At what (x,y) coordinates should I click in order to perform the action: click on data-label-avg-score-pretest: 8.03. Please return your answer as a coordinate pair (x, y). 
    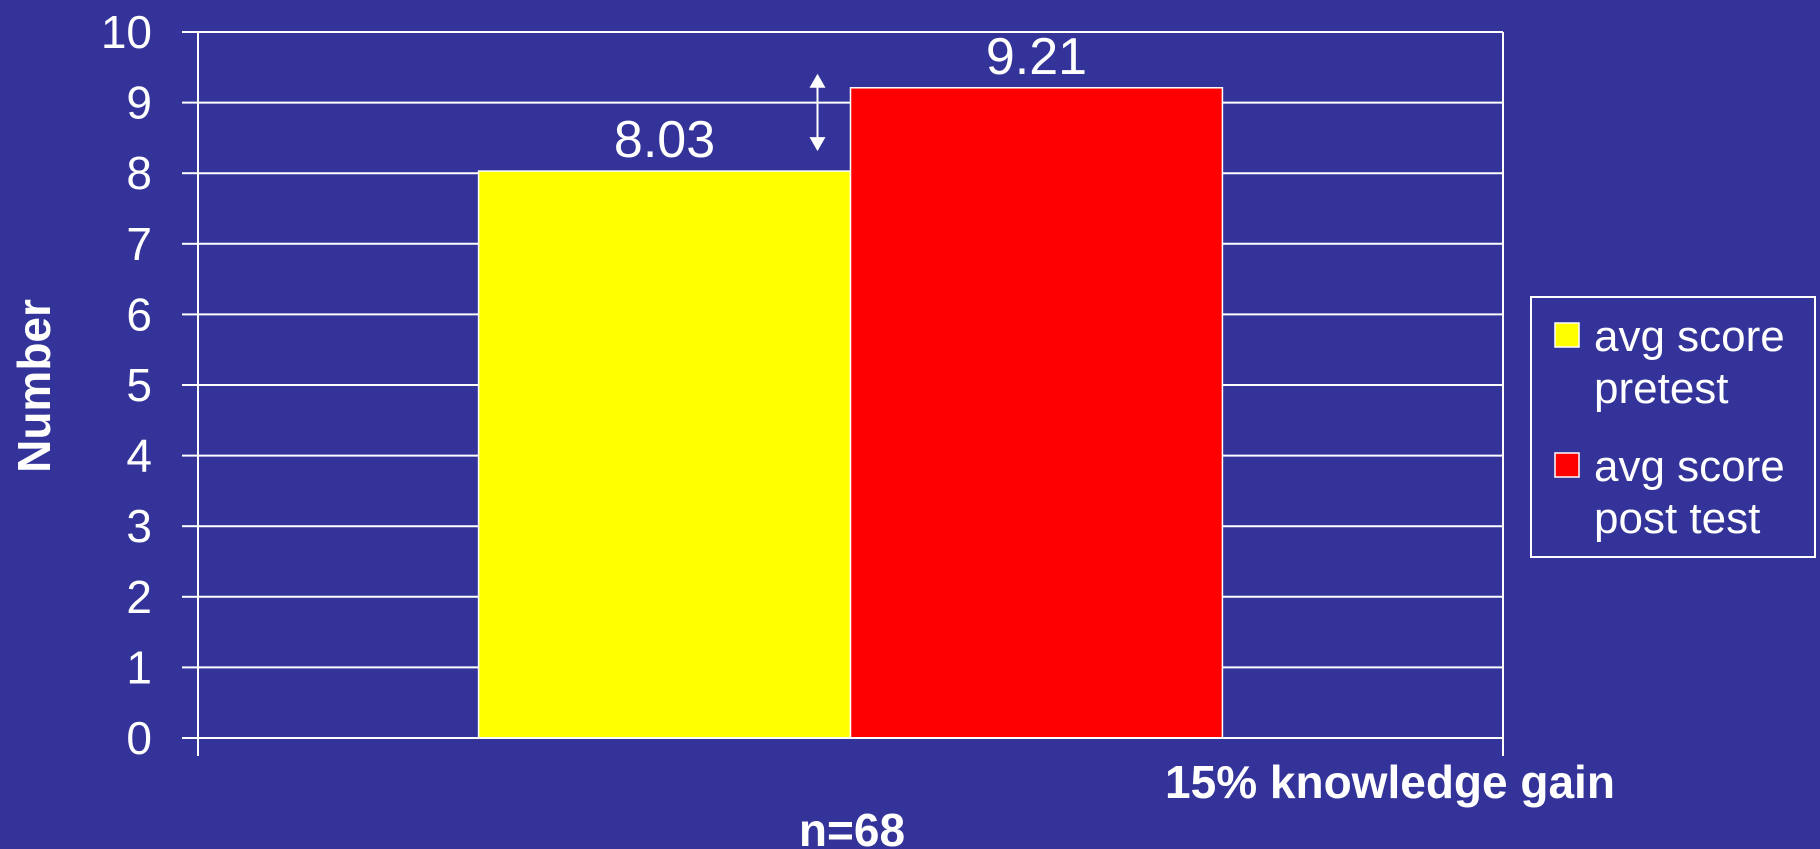
    Looking at the image, I should click on (664, 140).